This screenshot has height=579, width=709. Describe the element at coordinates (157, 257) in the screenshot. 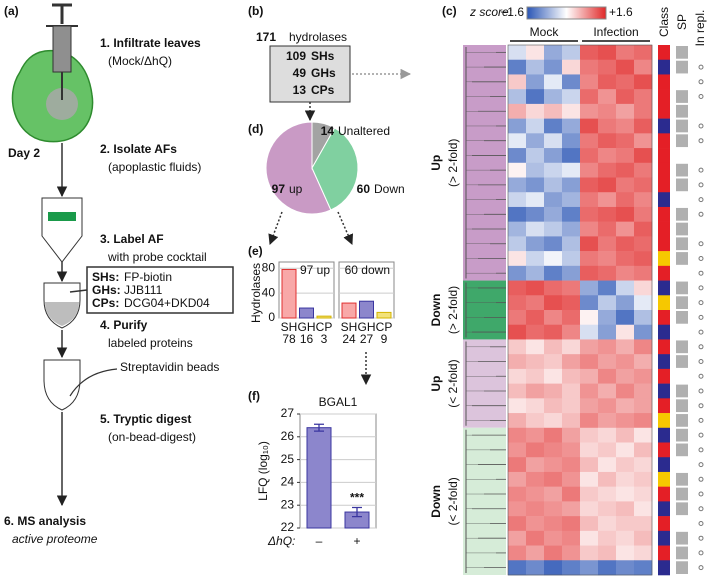

I see `step-detail: with probe cocktail` at that location.